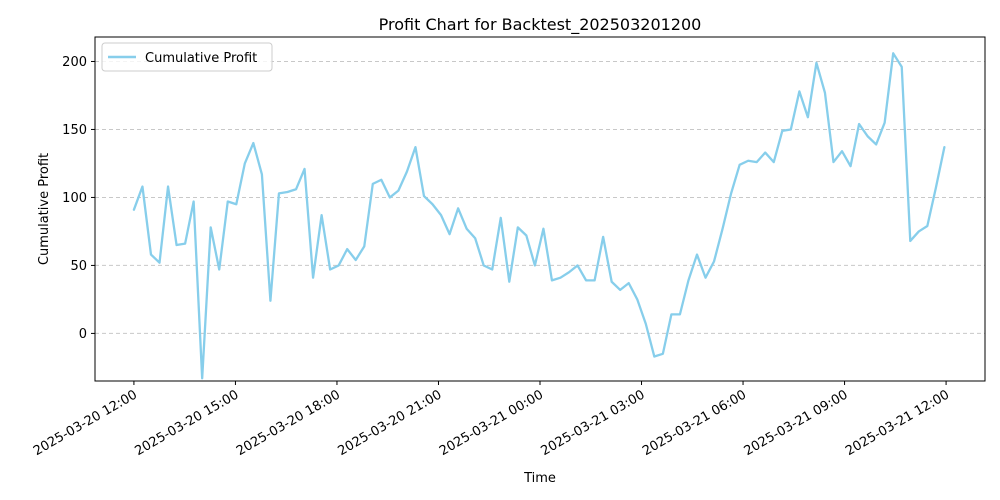 The height and width of the screenshot is (500, 1000). What do you see at coordinates (74, 198) in the screenshot?
I see `y-tick-label: 100` at bounding box center [74, 198].